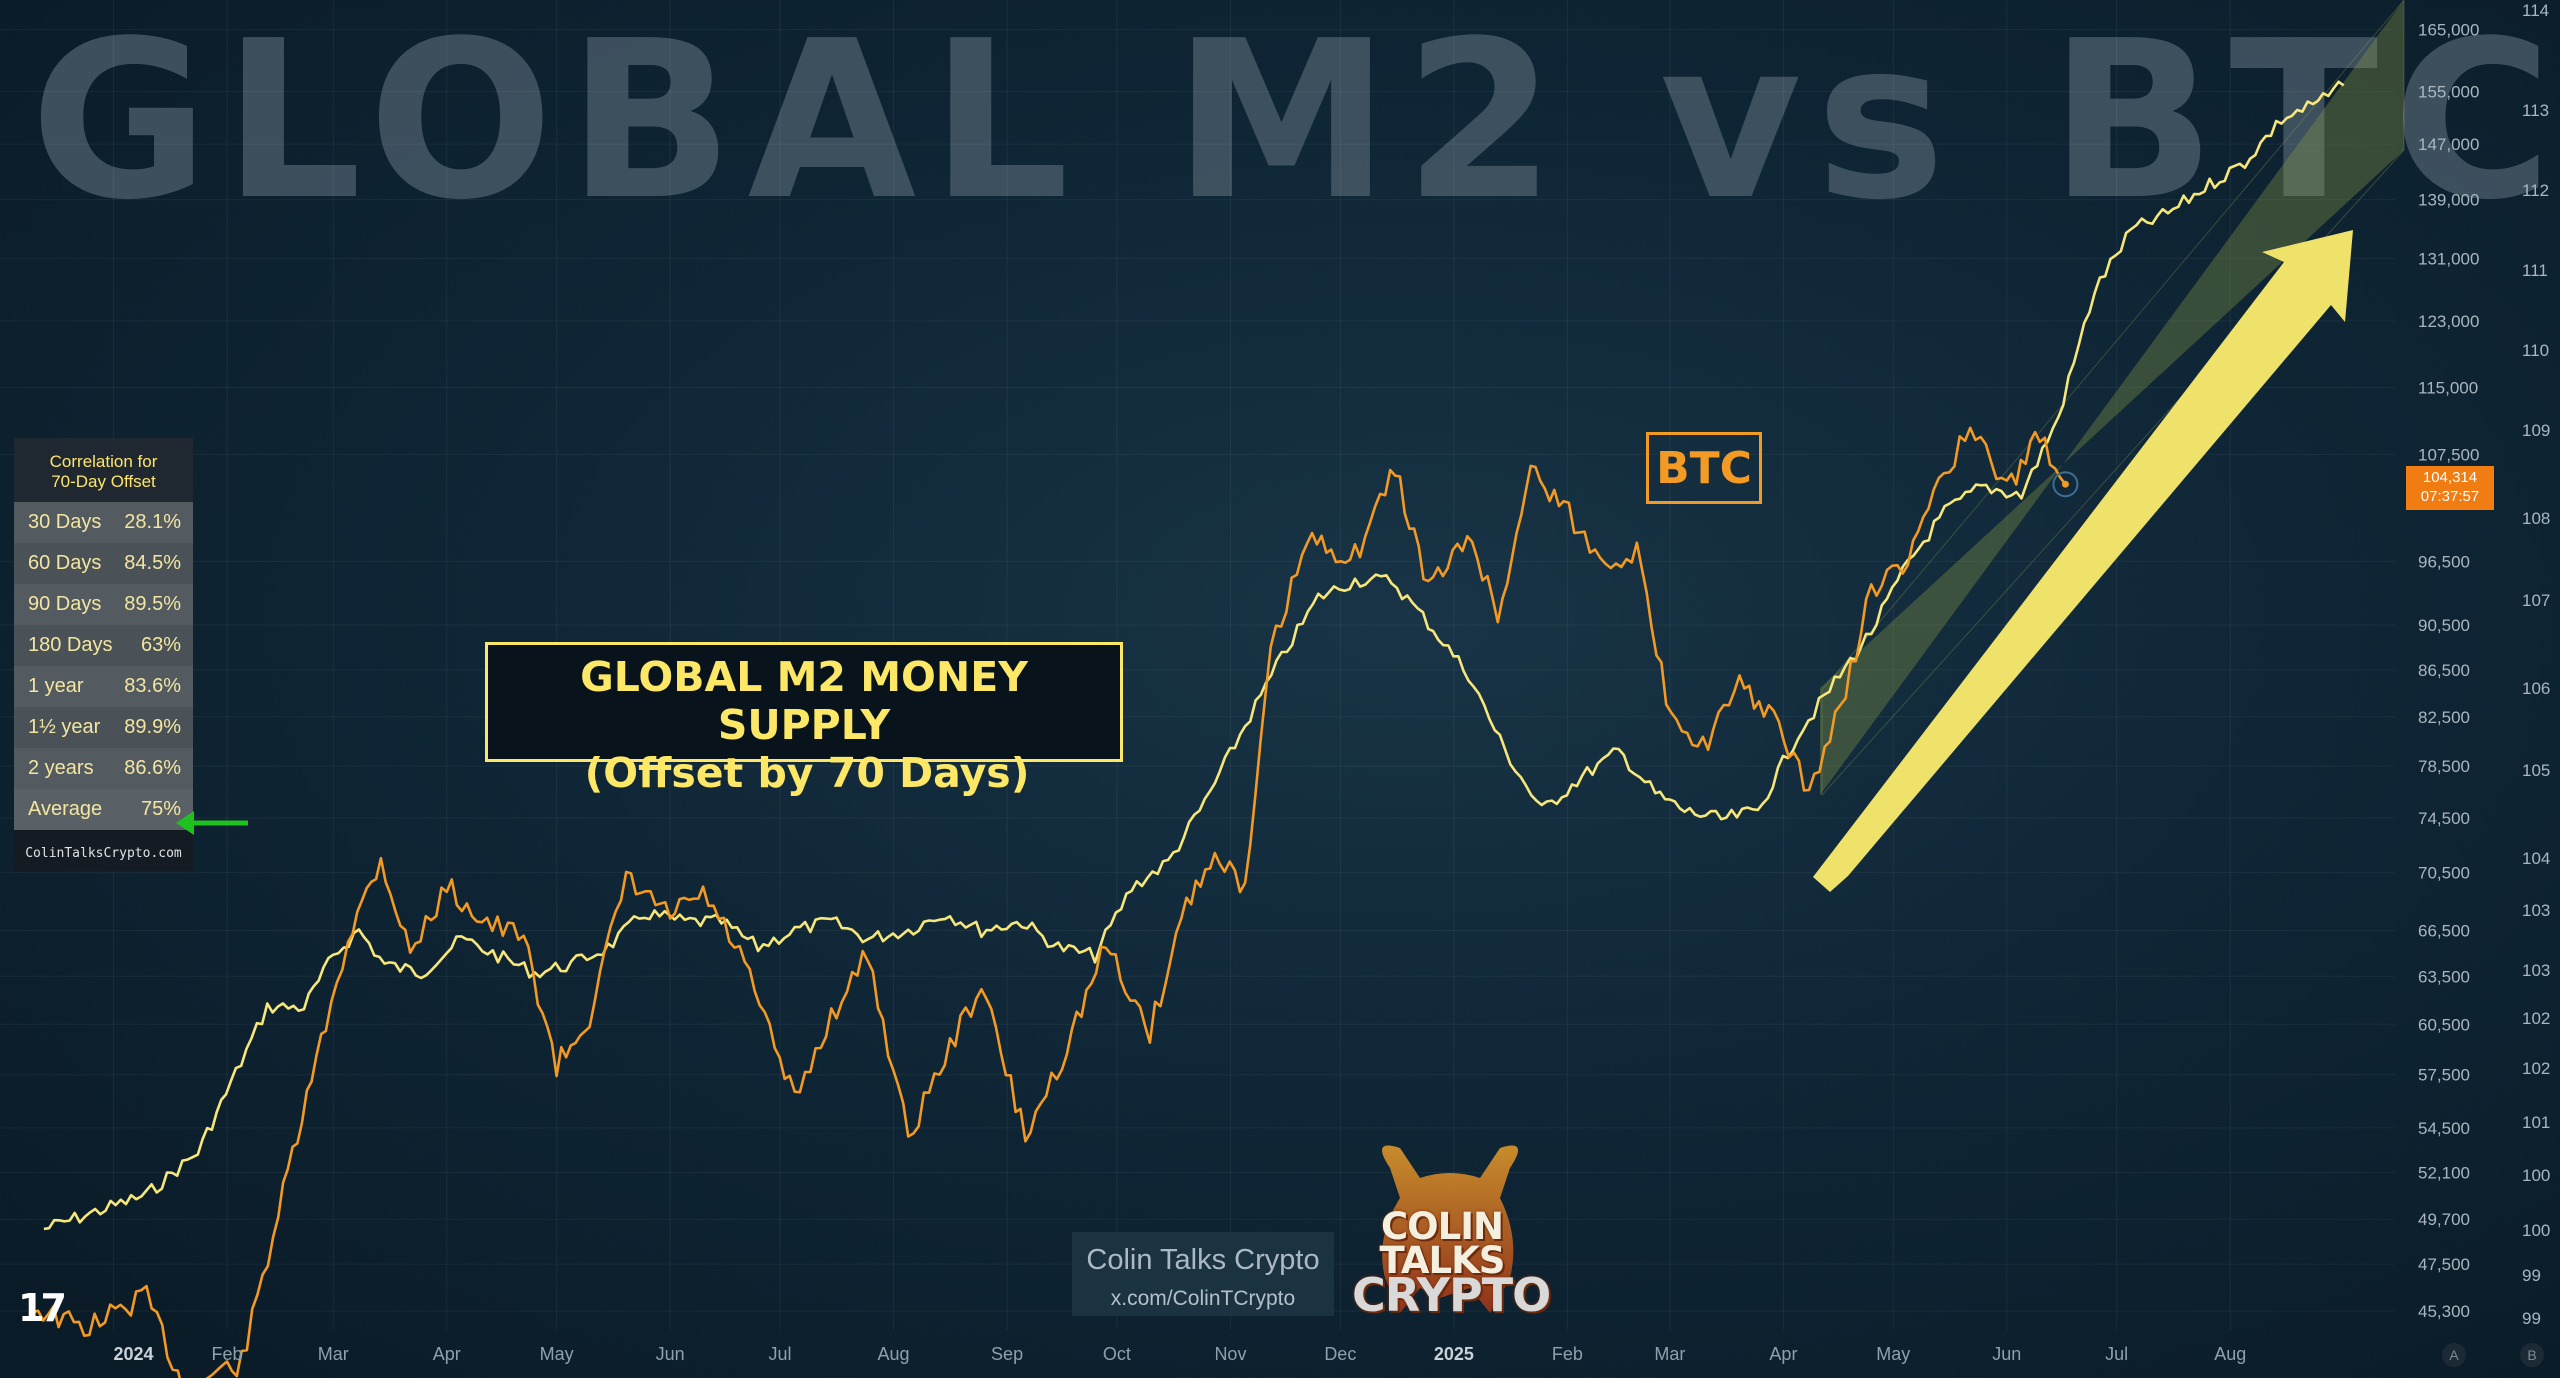  Describe the element at coordinates (160, 645) in the screenshot. I see `correlation-value: 63%` at that location.